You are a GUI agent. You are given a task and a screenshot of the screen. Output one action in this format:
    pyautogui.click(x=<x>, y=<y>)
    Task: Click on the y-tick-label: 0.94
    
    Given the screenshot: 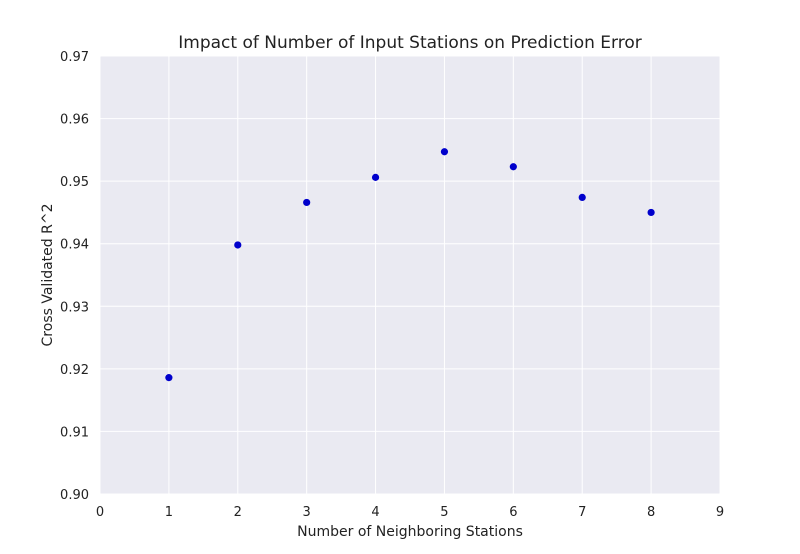 What is the action you would take?
    pyautogui.click(x=74, y=245)
    